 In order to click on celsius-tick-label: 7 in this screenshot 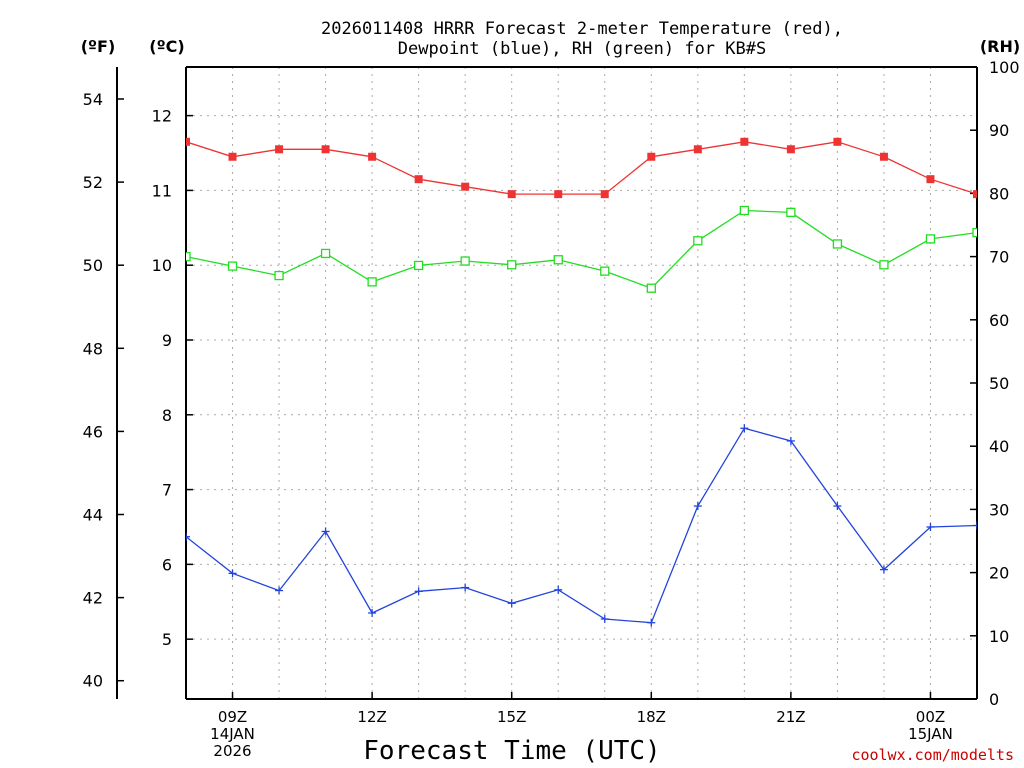, I will do `click(167, 490)`.